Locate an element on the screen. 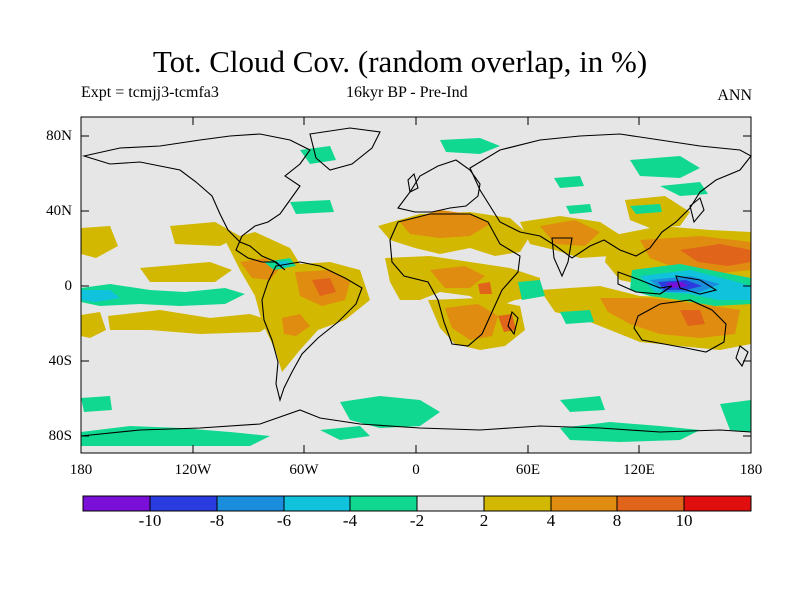 The image size is (800, 600). colorbar-label: -10 is located at coordinates (150, 520).